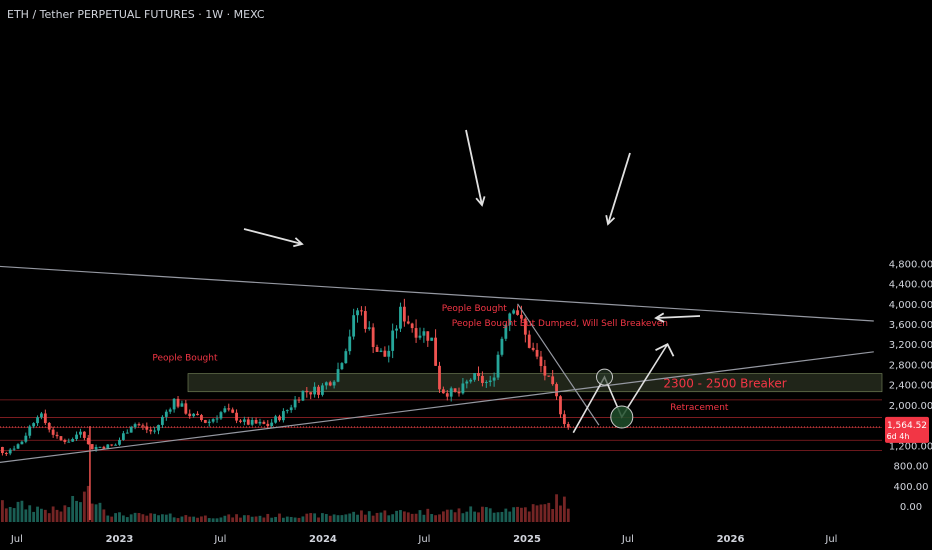 Image resolution: width=932 pixels, height=550 pixels. What do you see at coordinates (911, 487) in the screenshot?
I see `y-tick-label-1: 400.00` at bounding box center [911, 487].